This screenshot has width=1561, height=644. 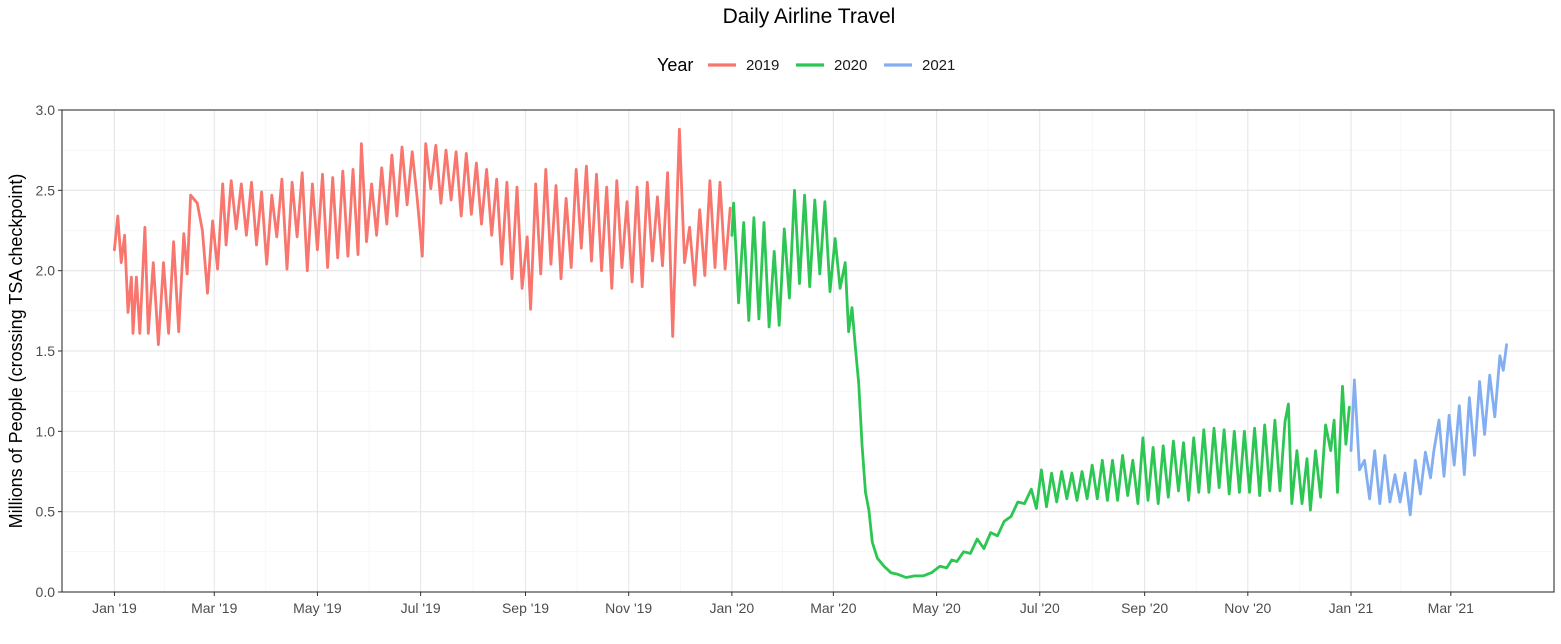 I want to click on x-tick-label: Mar '19, so click(x=214, y=608).